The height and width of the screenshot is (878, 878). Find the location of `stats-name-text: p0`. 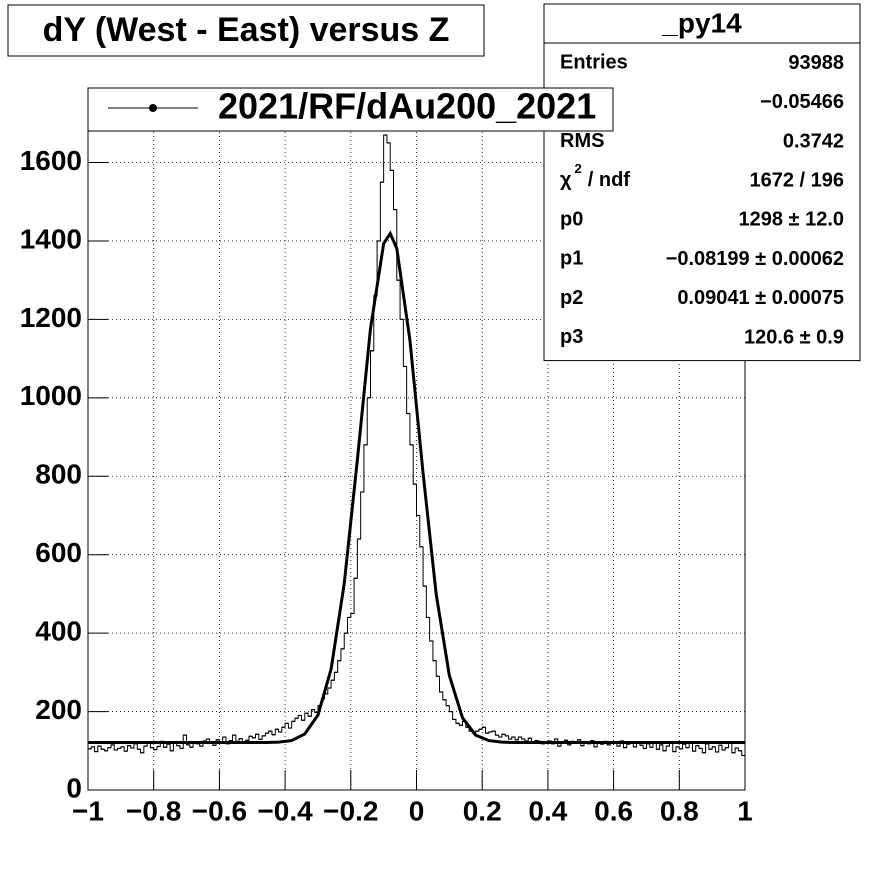

stats-name-text: p0 is located at coordinates (571, 220).